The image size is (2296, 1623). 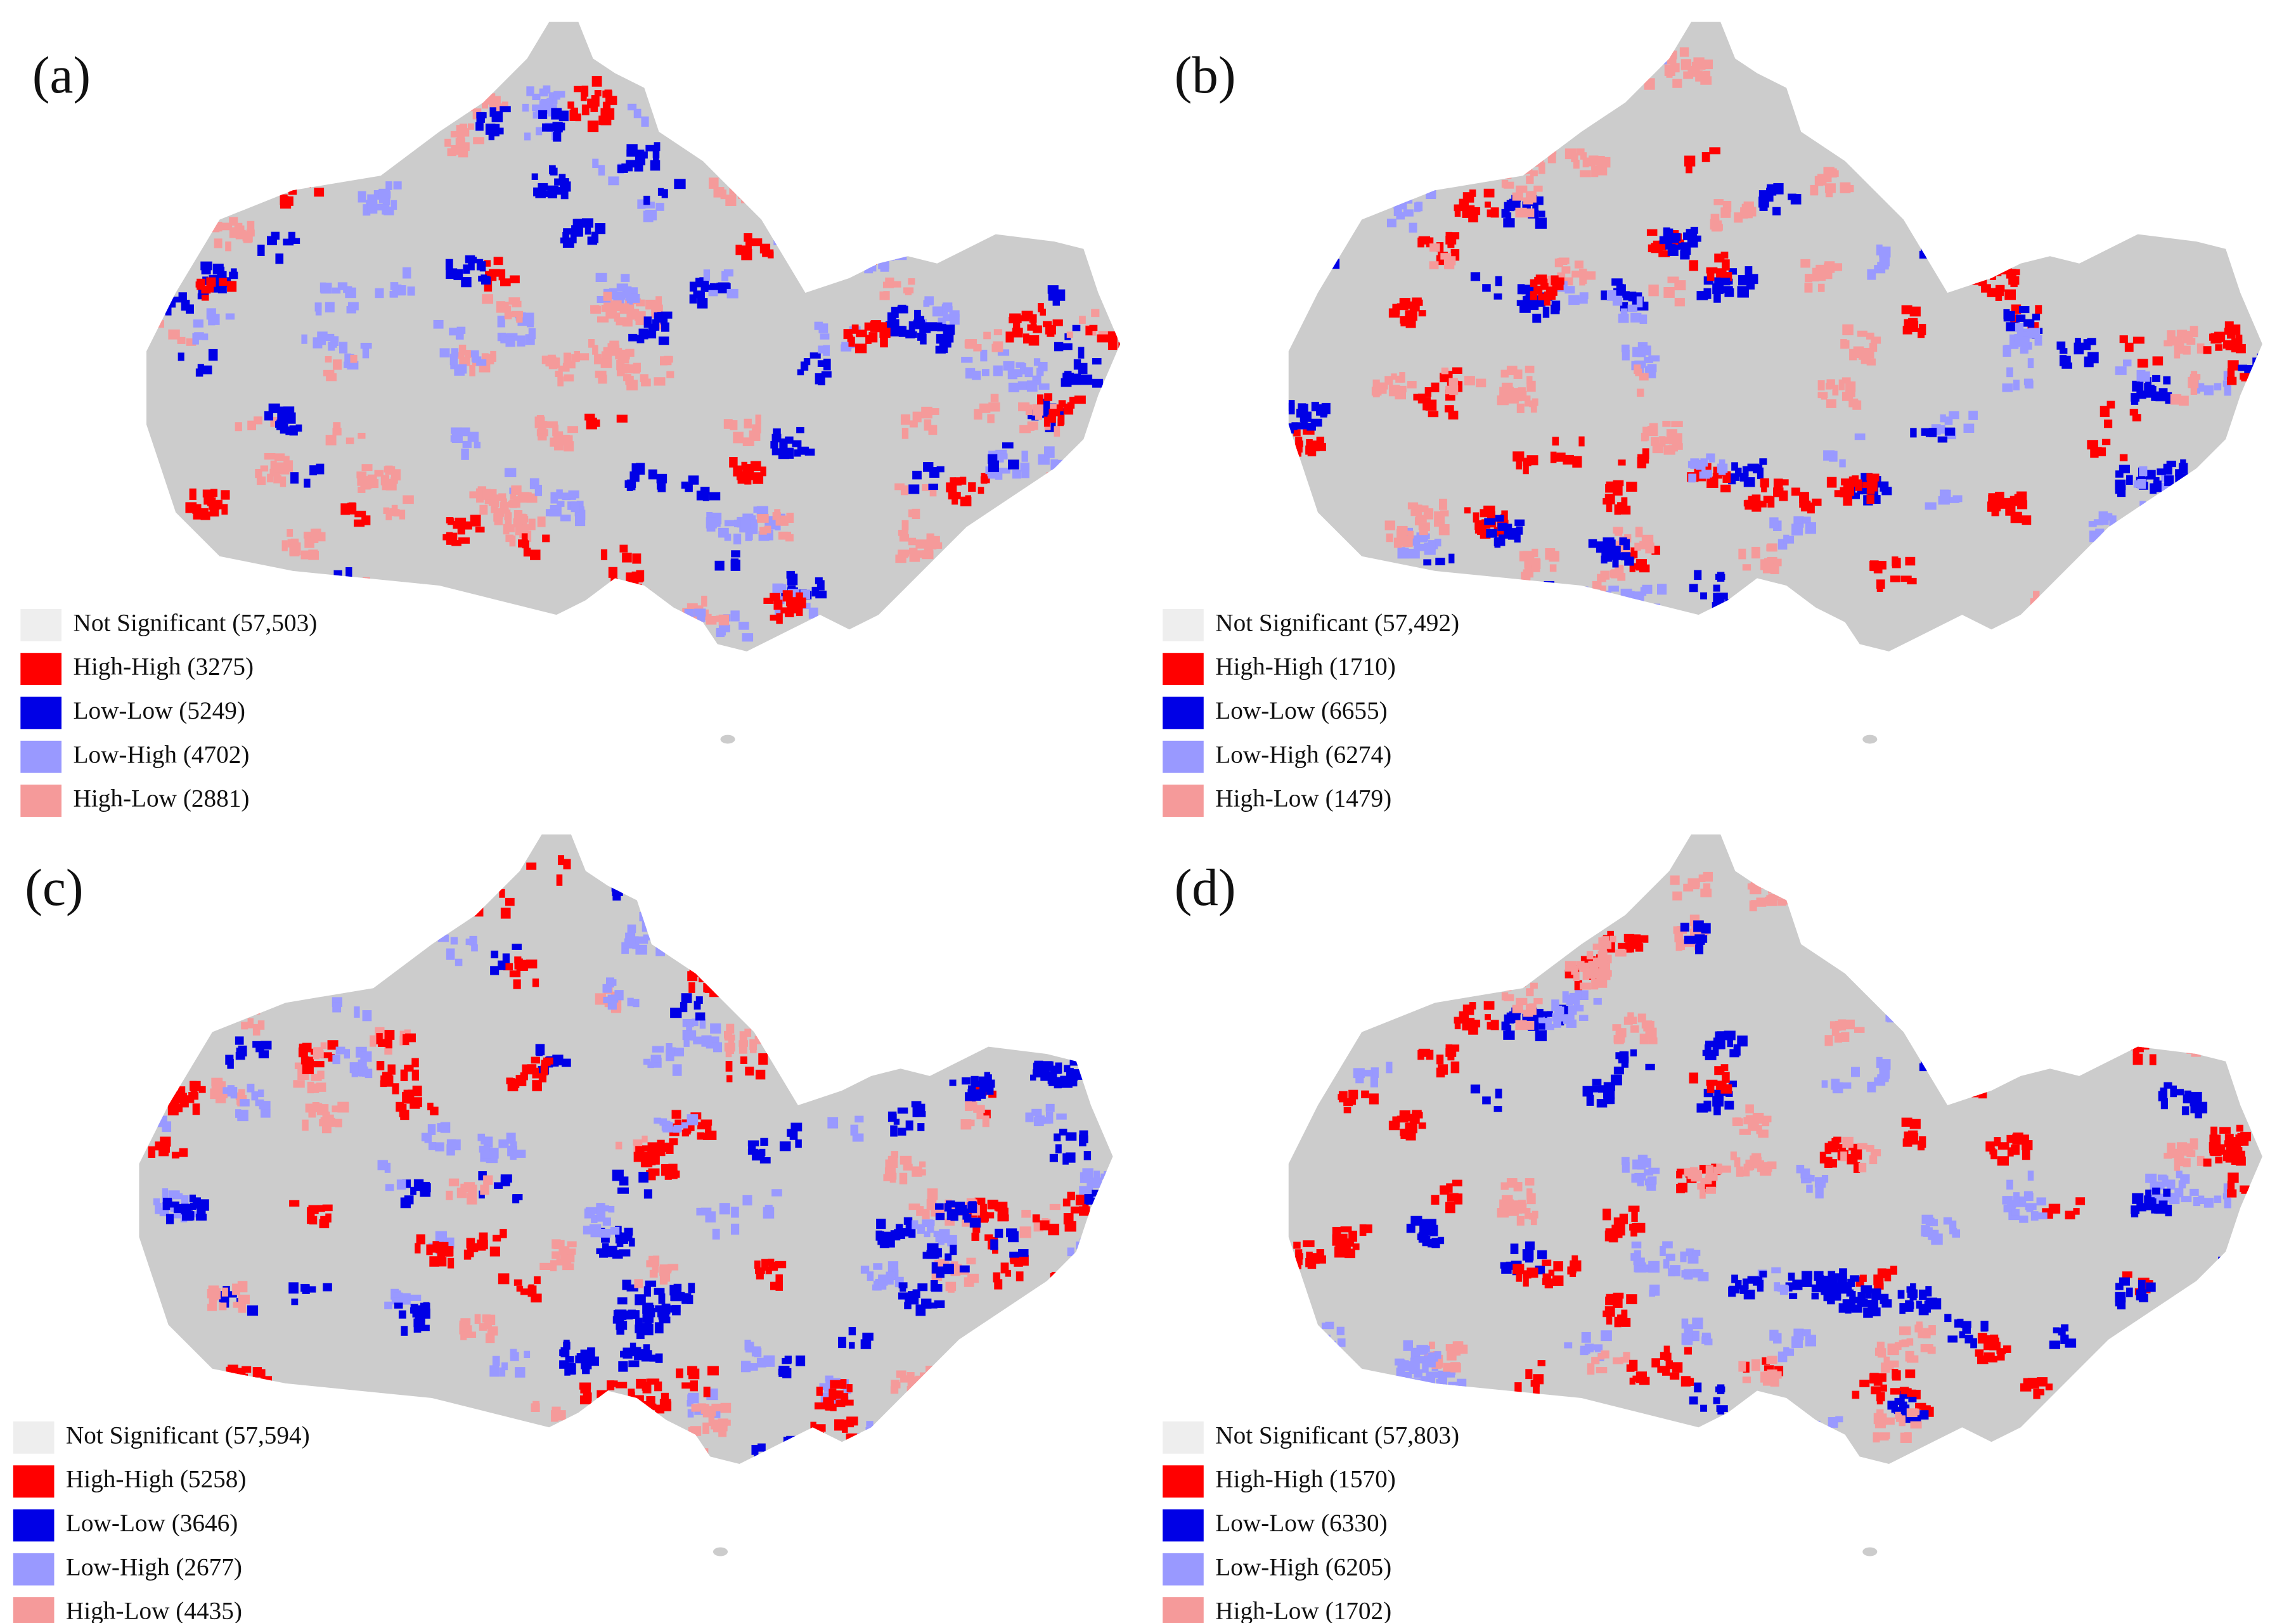 What do you see at coordinates (1183, 712) in the screenshot?
I see `legend-swatch` at bounding box center [1183, 712].